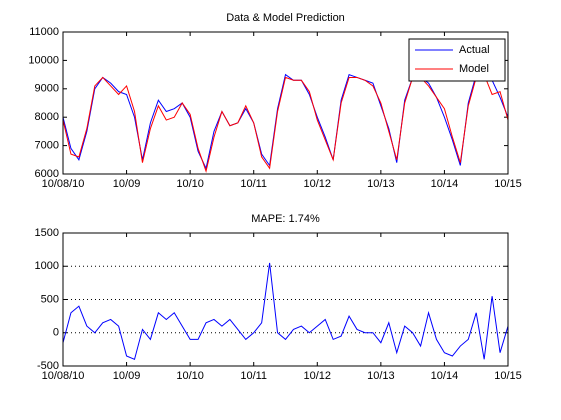 This screenshot has height=420, width=561. What do you see at coordinates (285, 219) in the screenshot?
I see `chart-title: MAPE: 1.74%` at bounding box center [285, 219].